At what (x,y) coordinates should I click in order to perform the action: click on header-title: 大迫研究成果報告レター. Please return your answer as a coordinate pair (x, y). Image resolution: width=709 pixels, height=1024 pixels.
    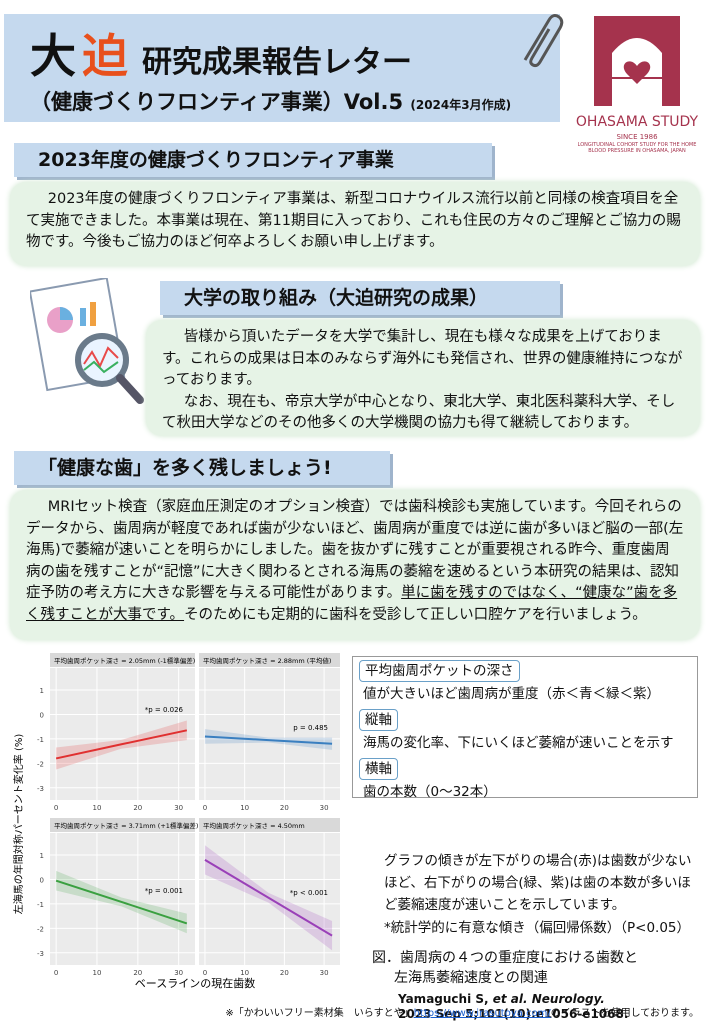
    Looking at the image, I should click on (221, 53).